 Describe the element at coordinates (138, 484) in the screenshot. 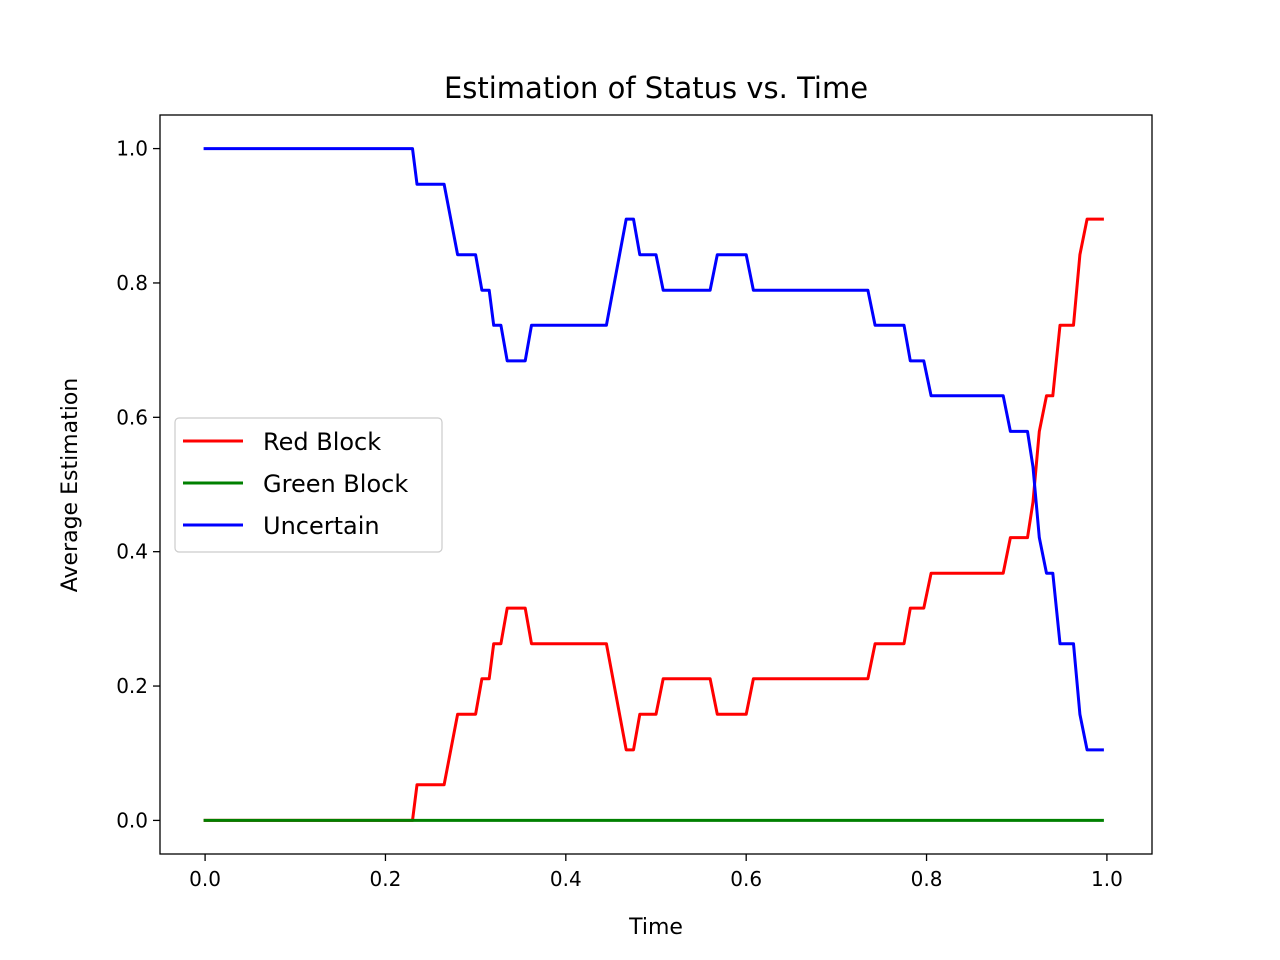

I see `y-axis-ticks: 0.0 0.2 0.4 0.6 0.8 1.0` at that location.